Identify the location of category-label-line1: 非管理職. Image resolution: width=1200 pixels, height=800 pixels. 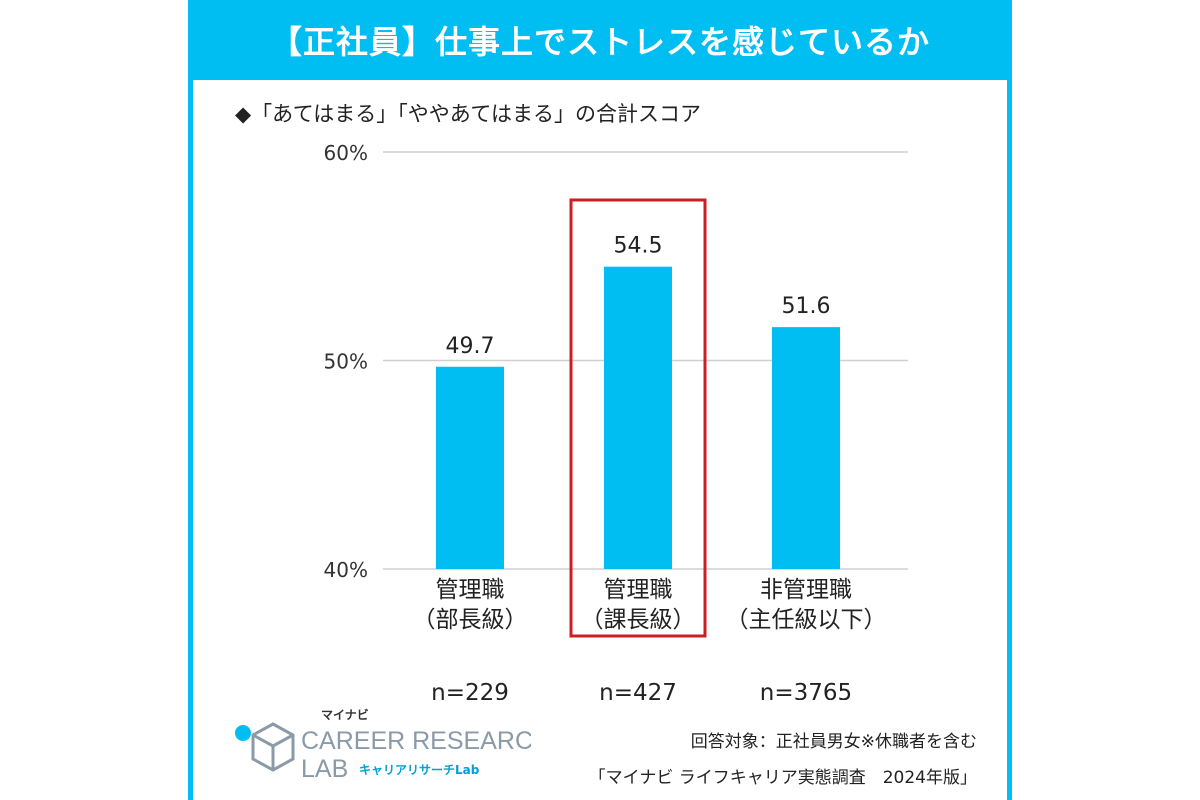
(806, 590).